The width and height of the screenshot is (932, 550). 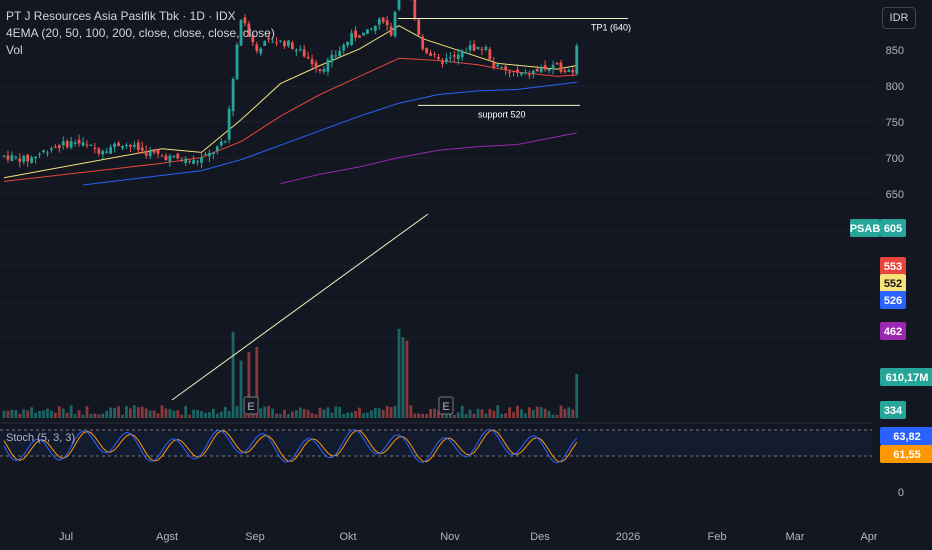 I want to click on stoch-indicator-label: Stoch (5, 3, 3), so click(x=41, y=438).